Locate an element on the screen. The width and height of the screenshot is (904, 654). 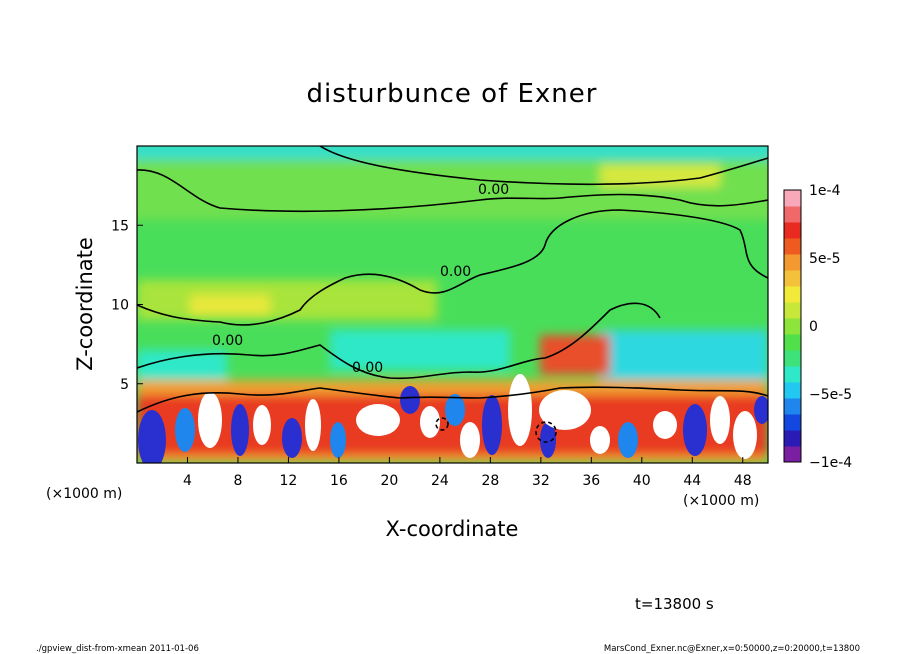
colorbar-label: −5e-5 is located at coordinates (830, 395).